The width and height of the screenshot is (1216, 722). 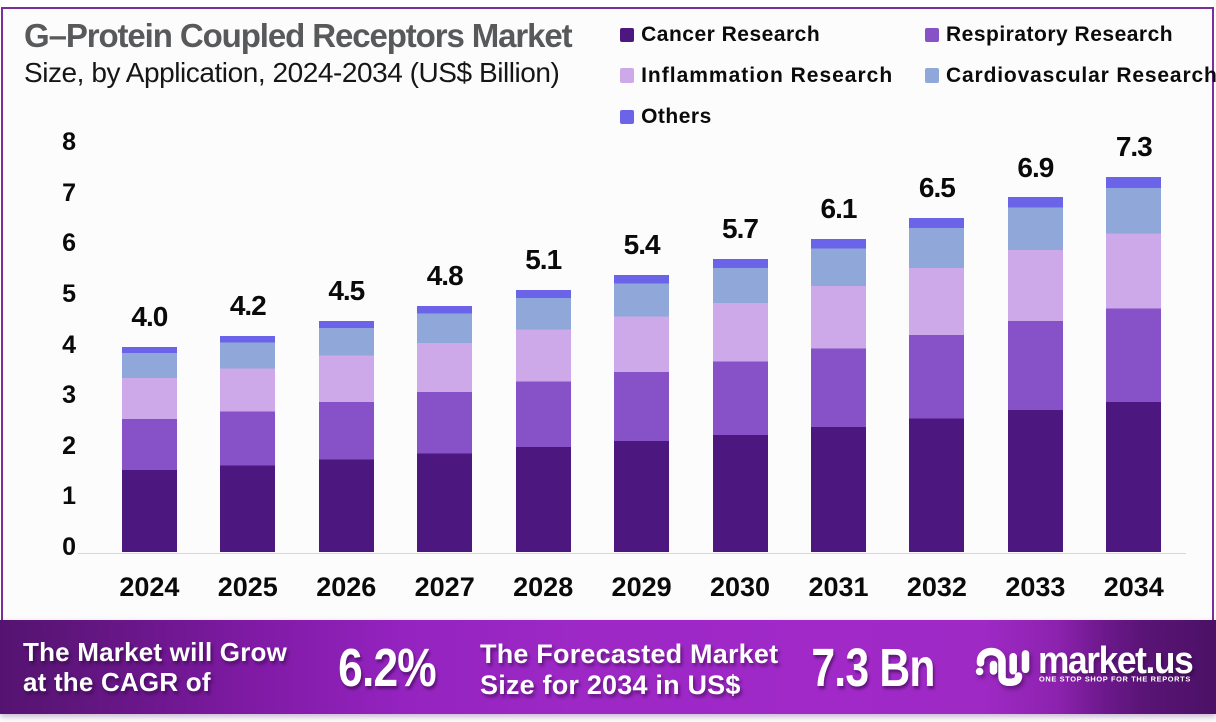 What do you see at coordinates (1115, 660) in the screenshot?
I see `svg-text: market.us` at bounding box center [1115, 660].